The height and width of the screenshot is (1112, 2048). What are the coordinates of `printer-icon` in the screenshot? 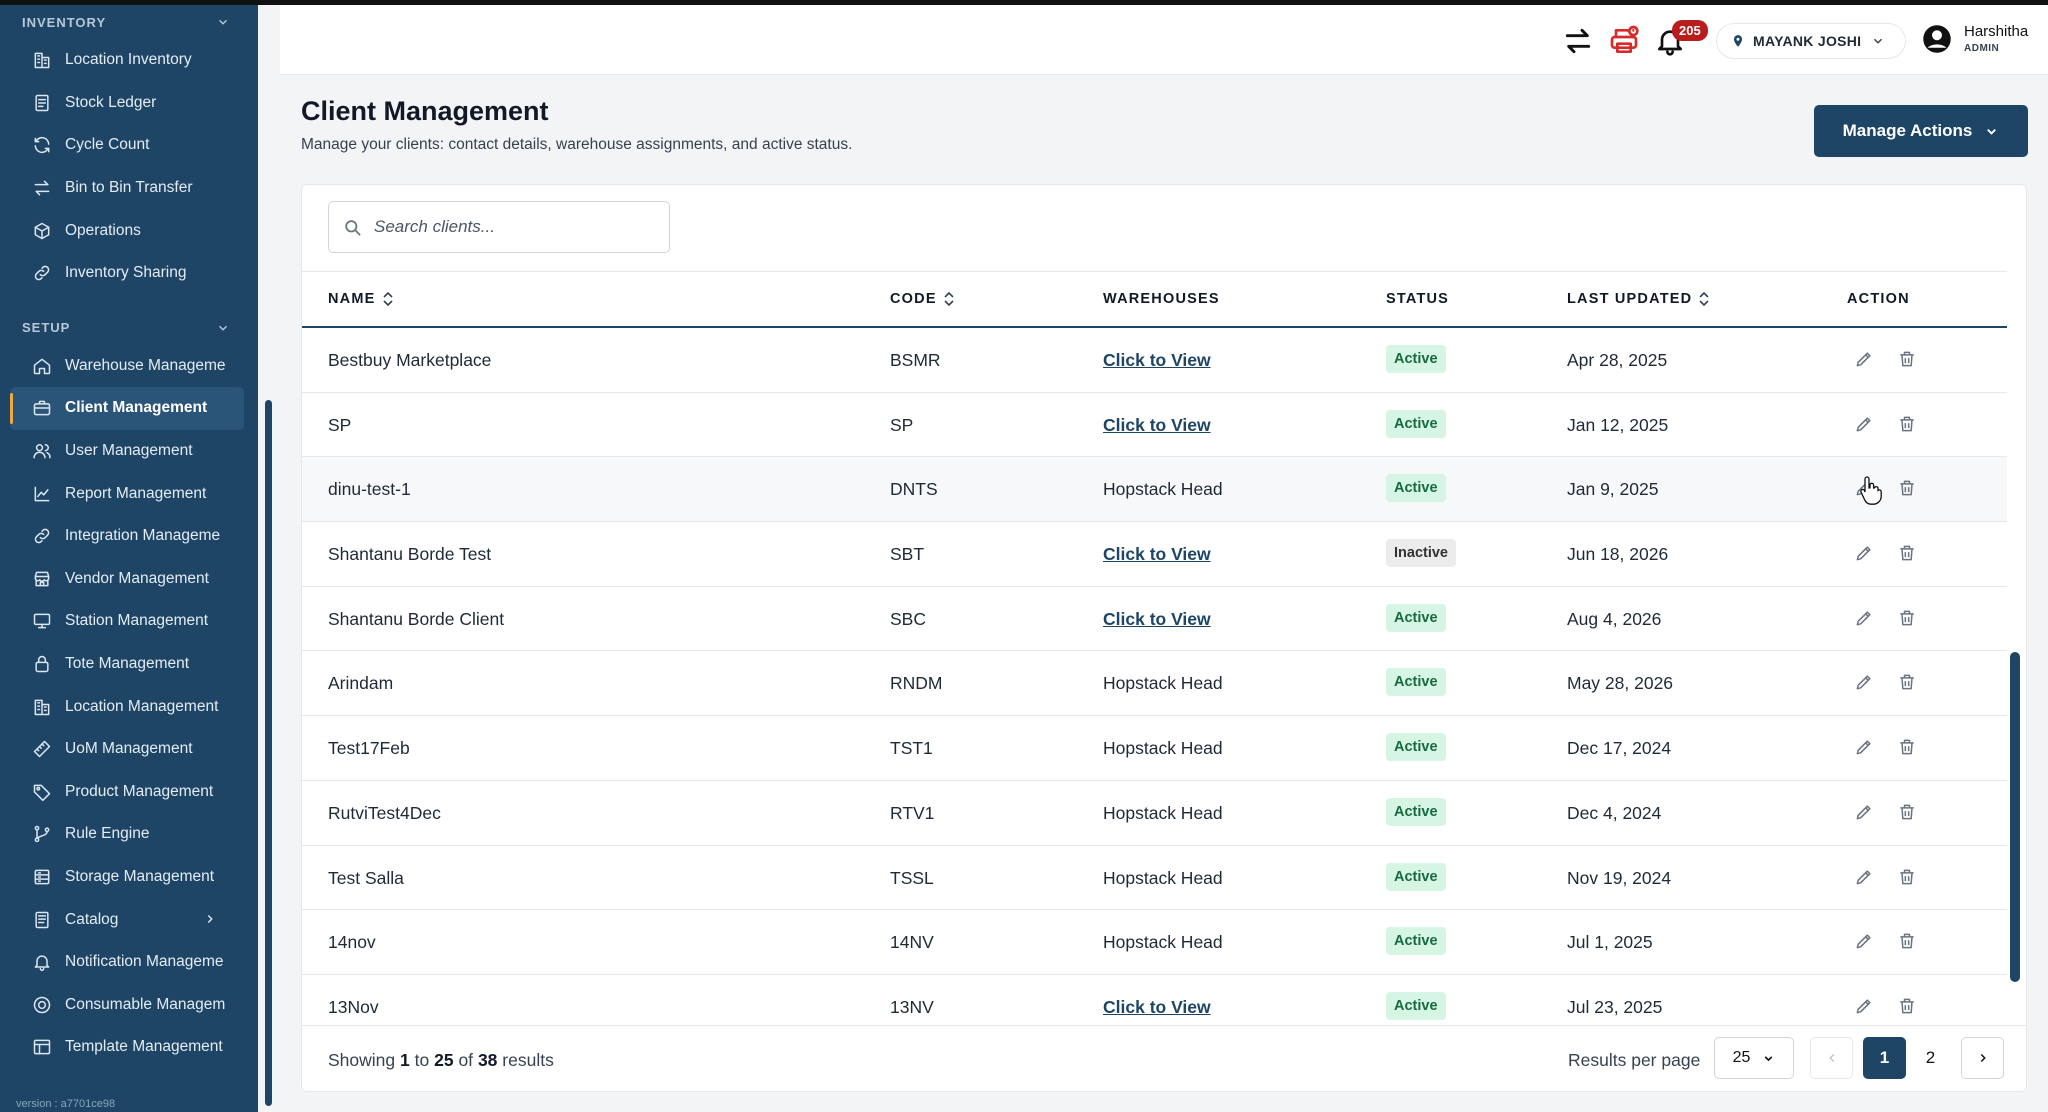 It's located at (1624, 41).